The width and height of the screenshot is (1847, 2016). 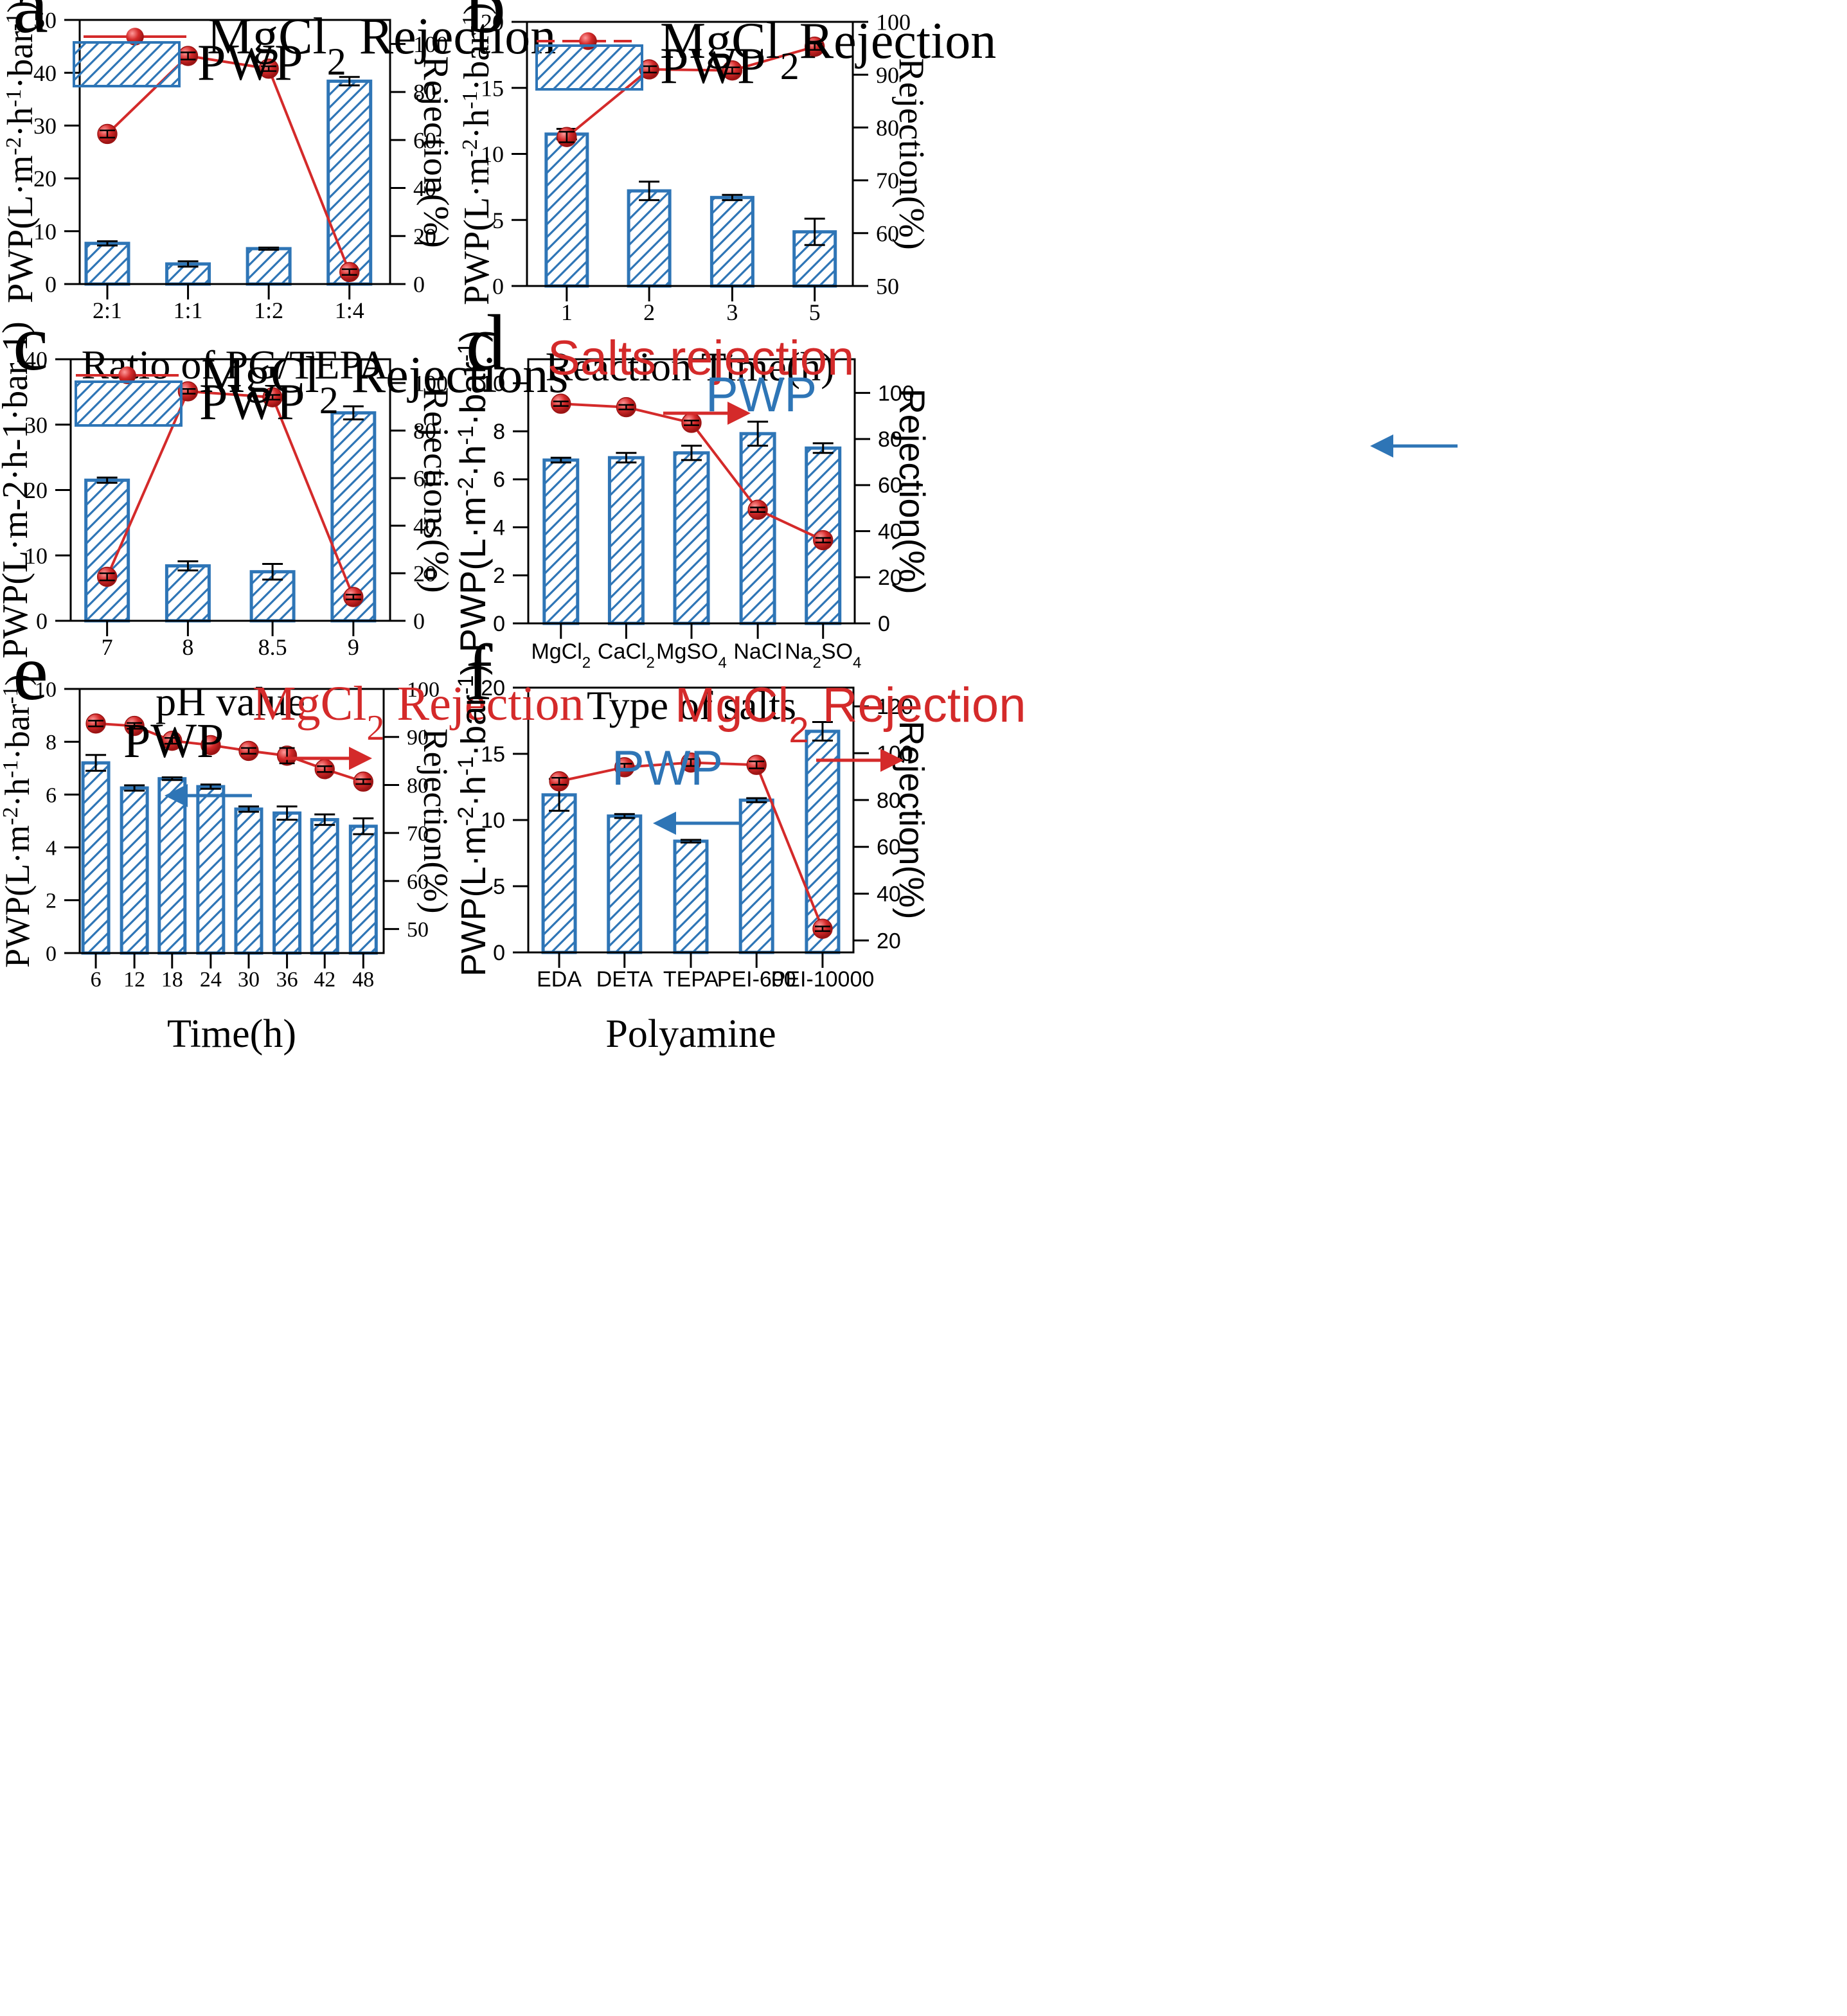 I want to click on y-tick-label-f-0: 0, so click(x=499, y=953).